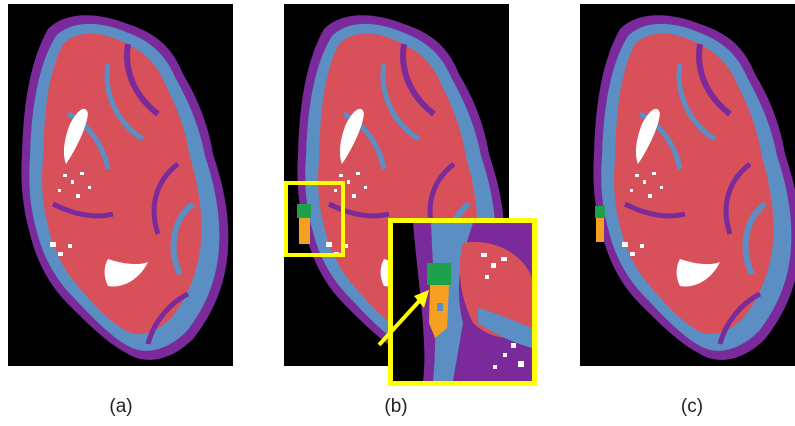  Describe the element at coordinates (692, 406) in the screenshot. I see `caption-c: (c)` at that location.